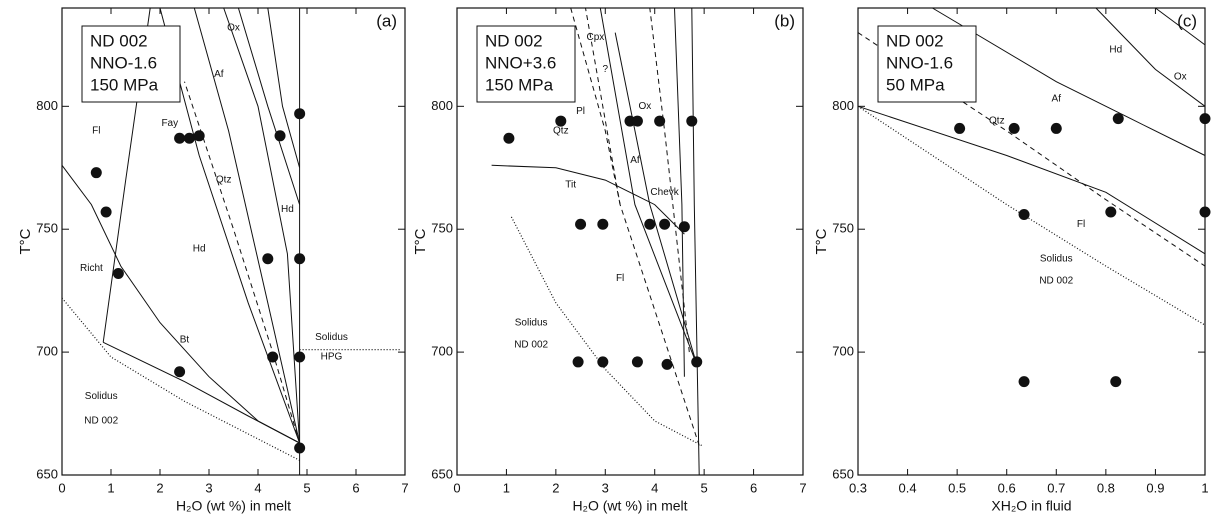  Describe the element at coordinates (908, 487) in the screenshot. I see `x-tick-label: 0.4` at that location.